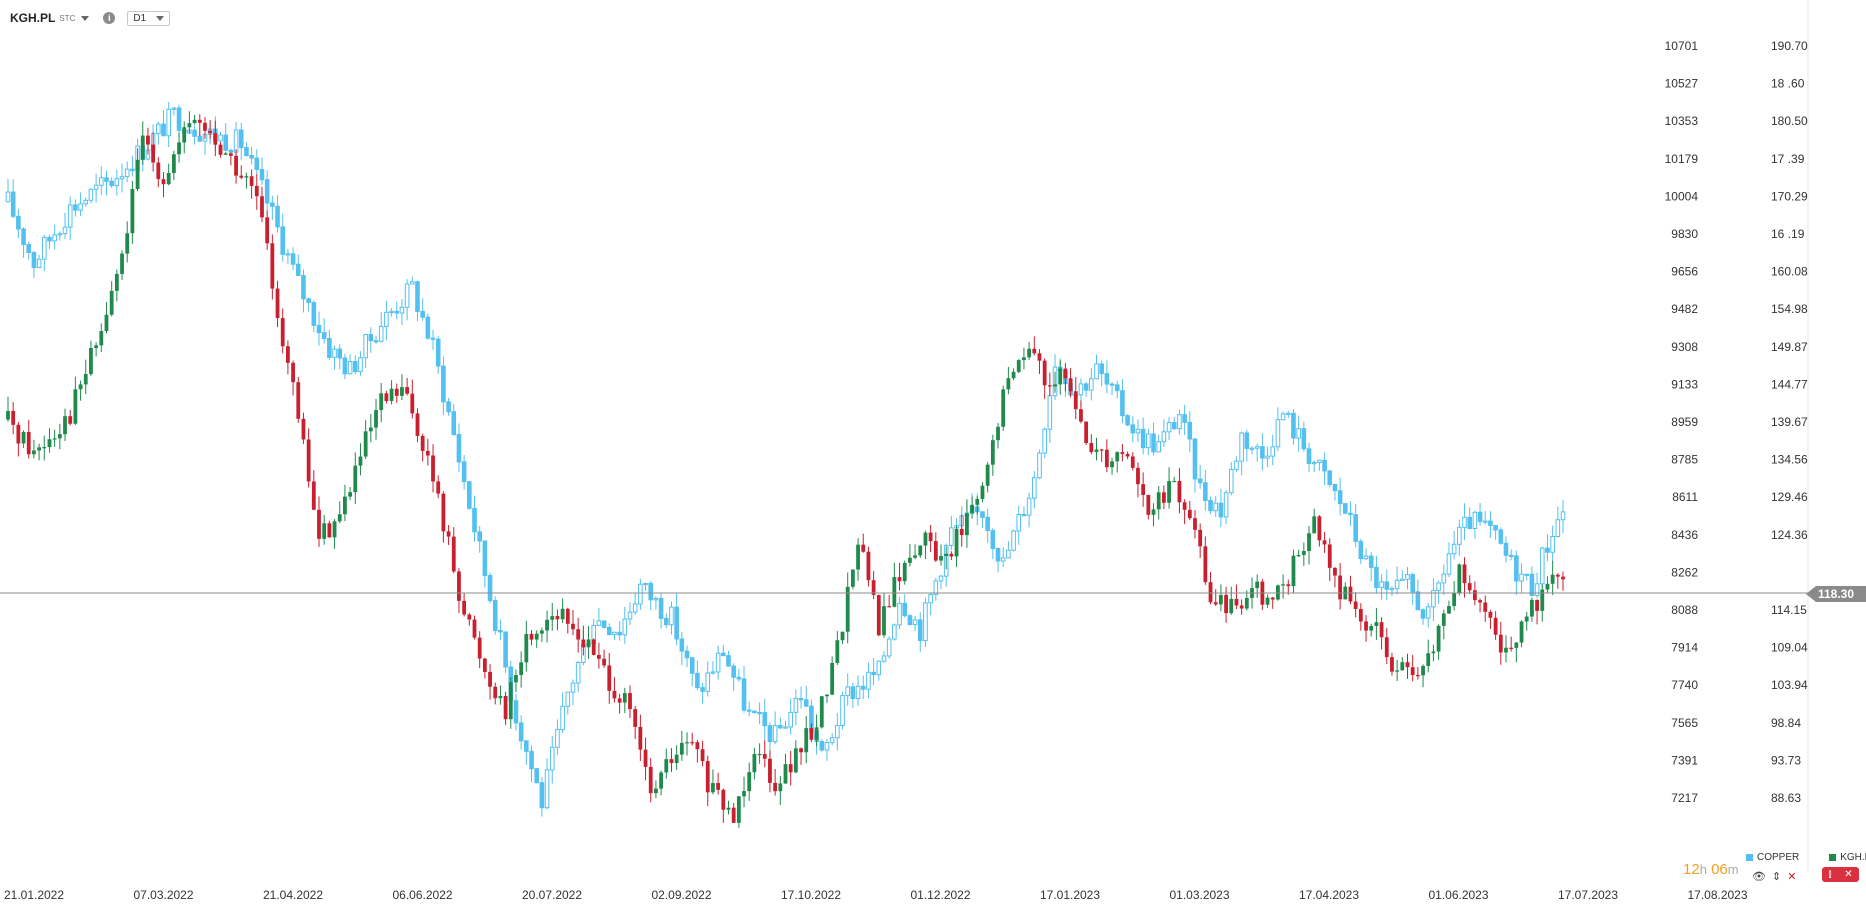 The height and width of the screenshot is (909, 1866). I want to click on eye-icon: 👁, so click(1759, 877).